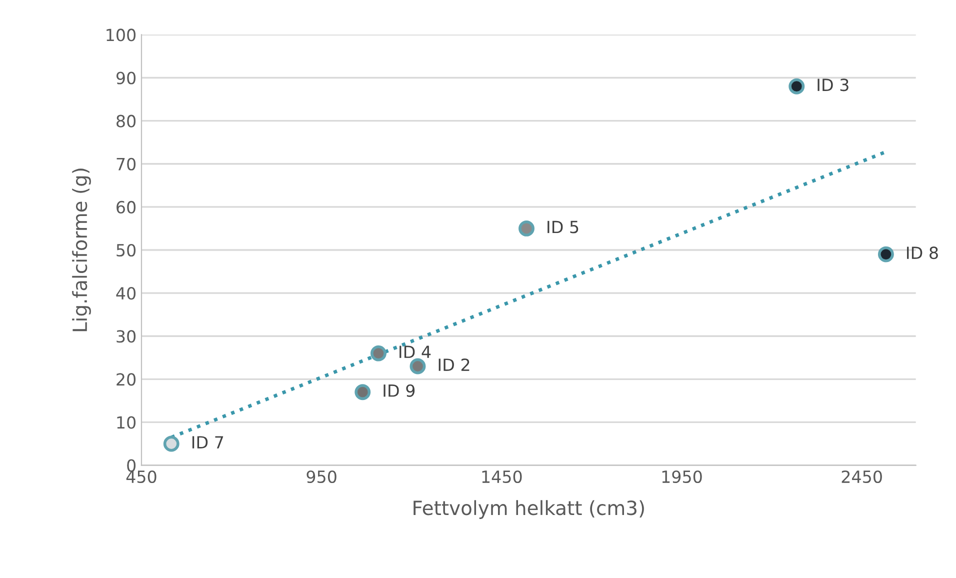 The height and width of the screenshot is (578, 956). Describe the element at coordinates (131, 465) in the screenshot. I see `y-tick-label: 0` at that location.